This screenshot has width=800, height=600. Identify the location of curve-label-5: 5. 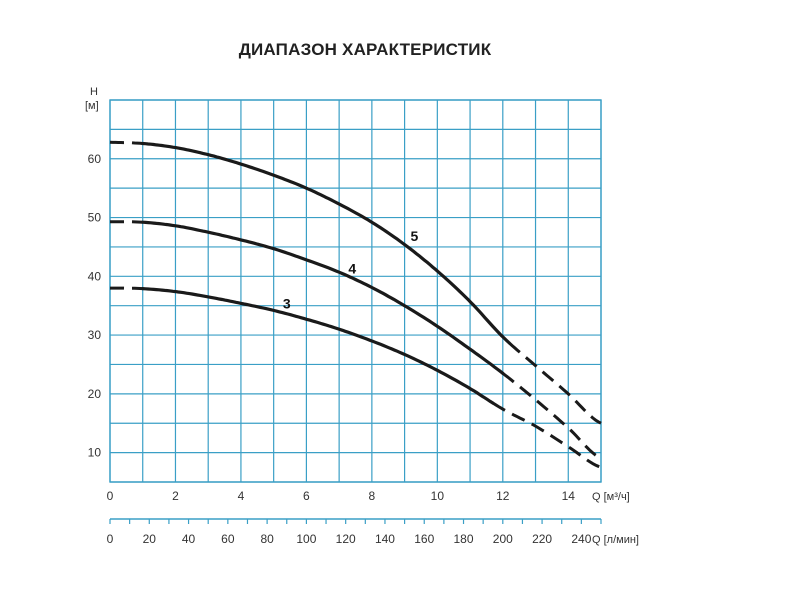
(415, 236).